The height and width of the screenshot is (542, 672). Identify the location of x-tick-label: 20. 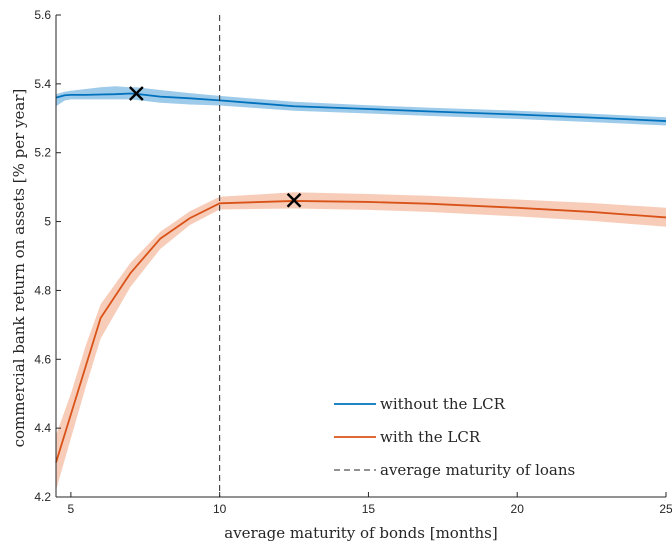
(518, 509).